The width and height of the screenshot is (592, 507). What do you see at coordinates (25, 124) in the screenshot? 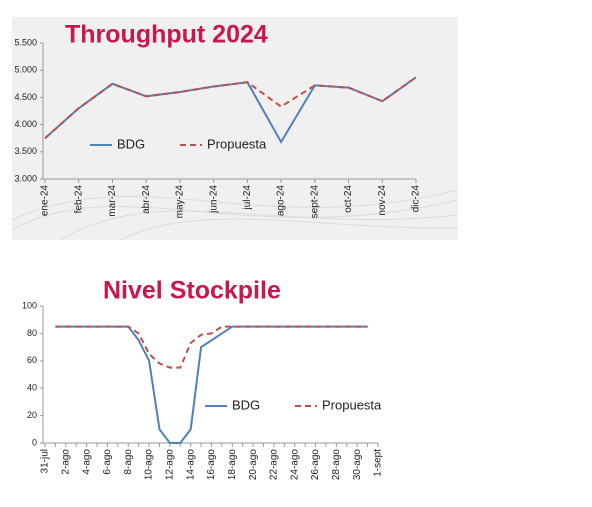
I see `y-tick-label: 4.000` at bounding box center [25, 124].